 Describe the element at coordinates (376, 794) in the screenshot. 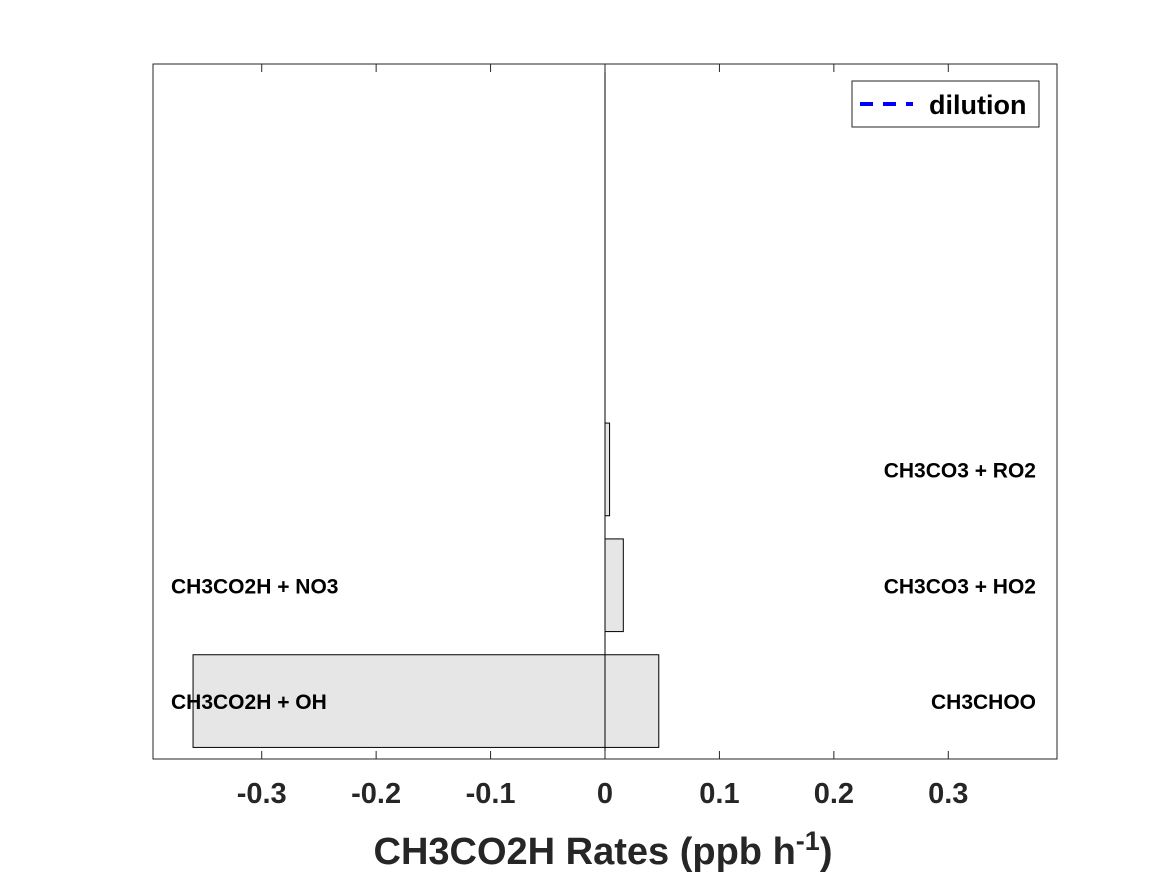

I see `x-tick-label-1: -0.2` at that location.